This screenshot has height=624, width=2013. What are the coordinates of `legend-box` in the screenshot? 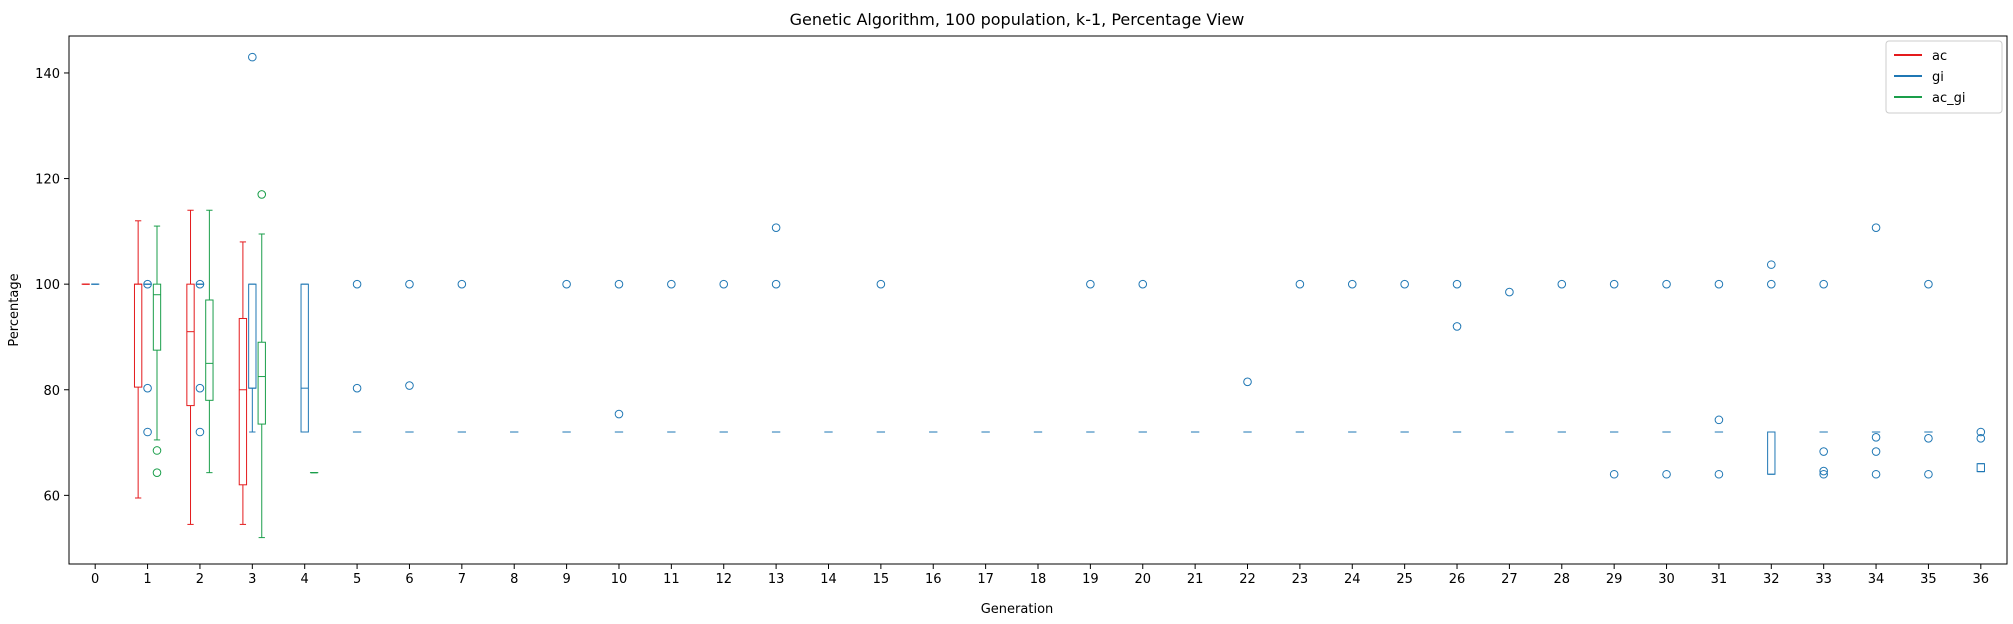 It's located at (1944, 77).